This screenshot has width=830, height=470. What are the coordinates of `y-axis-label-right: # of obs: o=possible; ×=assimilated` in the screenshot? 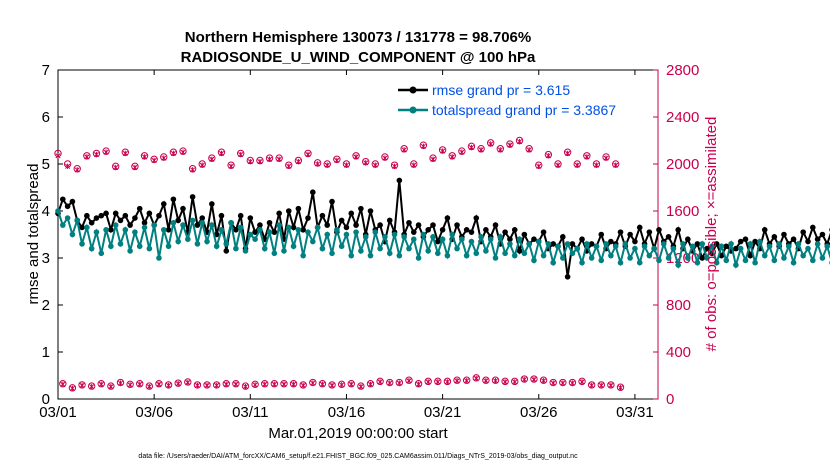 It's located at (711, 234).